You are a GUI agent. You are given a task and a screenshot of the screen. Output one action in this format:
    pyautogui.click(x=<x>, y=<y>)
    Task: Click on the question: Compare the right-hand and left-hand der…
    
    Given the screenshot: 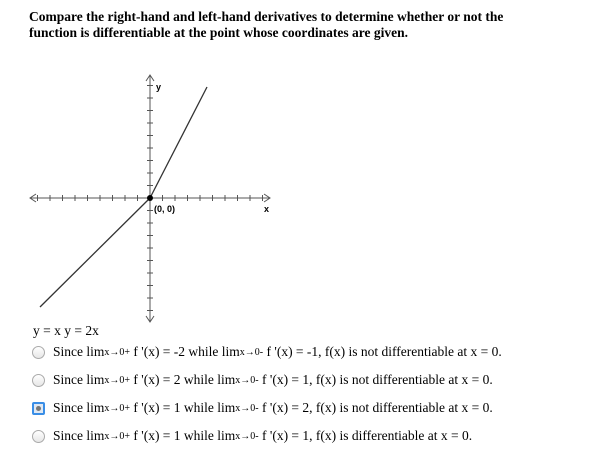 What is the action you would take?
    pyautogui.click(x=266, y=24)
    